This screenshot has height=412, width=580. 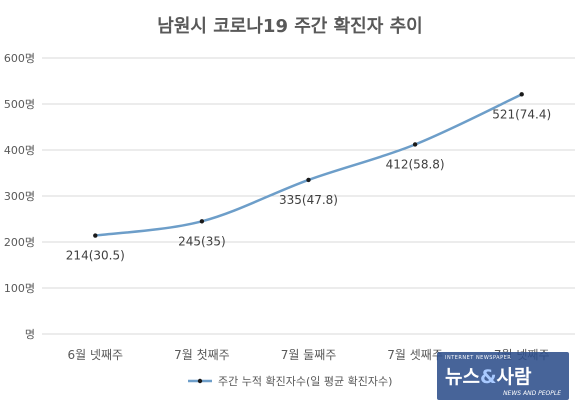 I want to click on legend: 주간 누적 확진자수(일 평균 확진자수), so click(x=290, y=381).